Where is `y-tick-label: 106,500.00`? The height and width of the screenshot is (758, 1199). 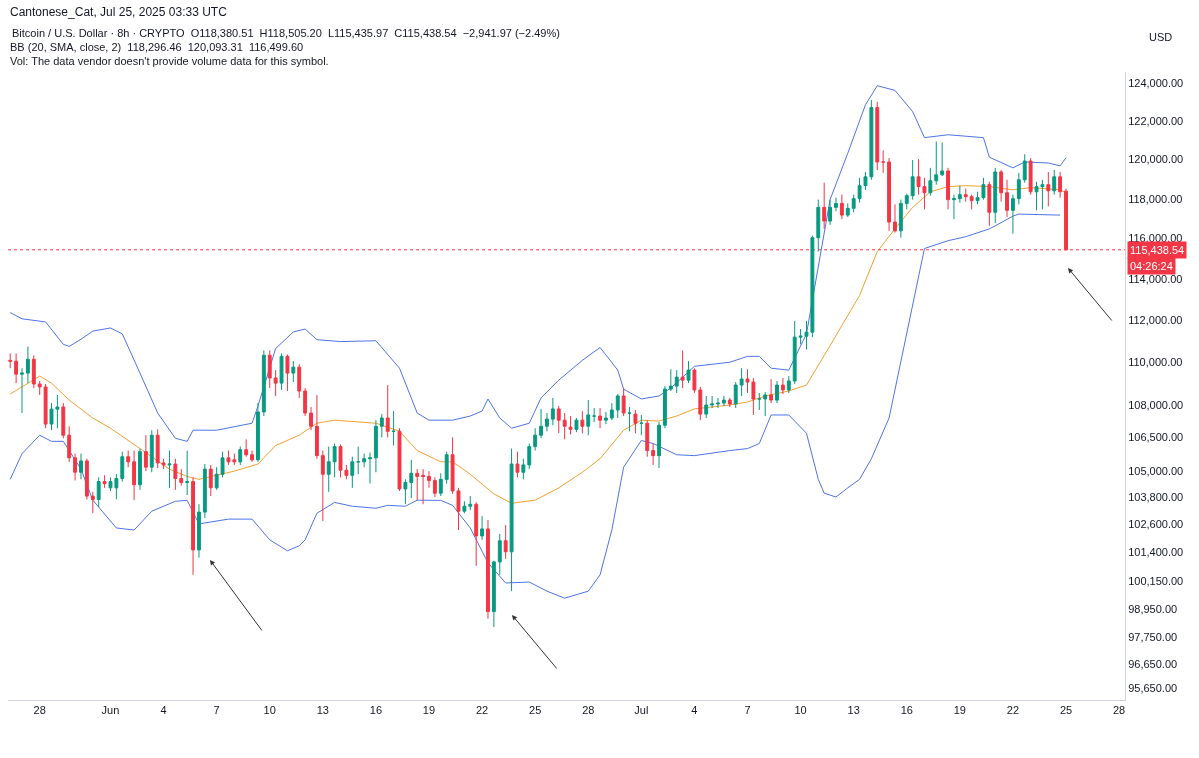 y-tick-label: 106,500.00 is located at coordinates (1156, 437).